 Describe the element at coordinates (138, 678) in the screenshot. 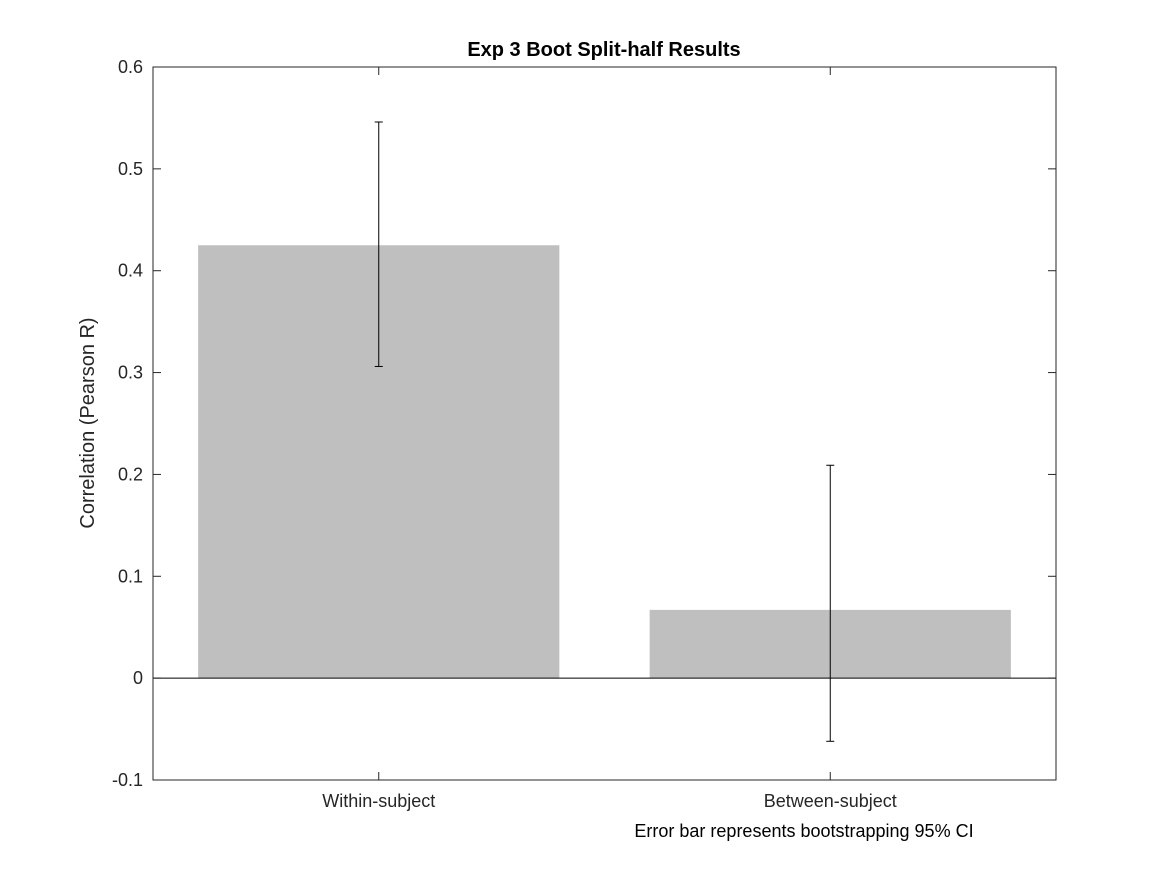

I see `y-tick-label: 0` at that location.